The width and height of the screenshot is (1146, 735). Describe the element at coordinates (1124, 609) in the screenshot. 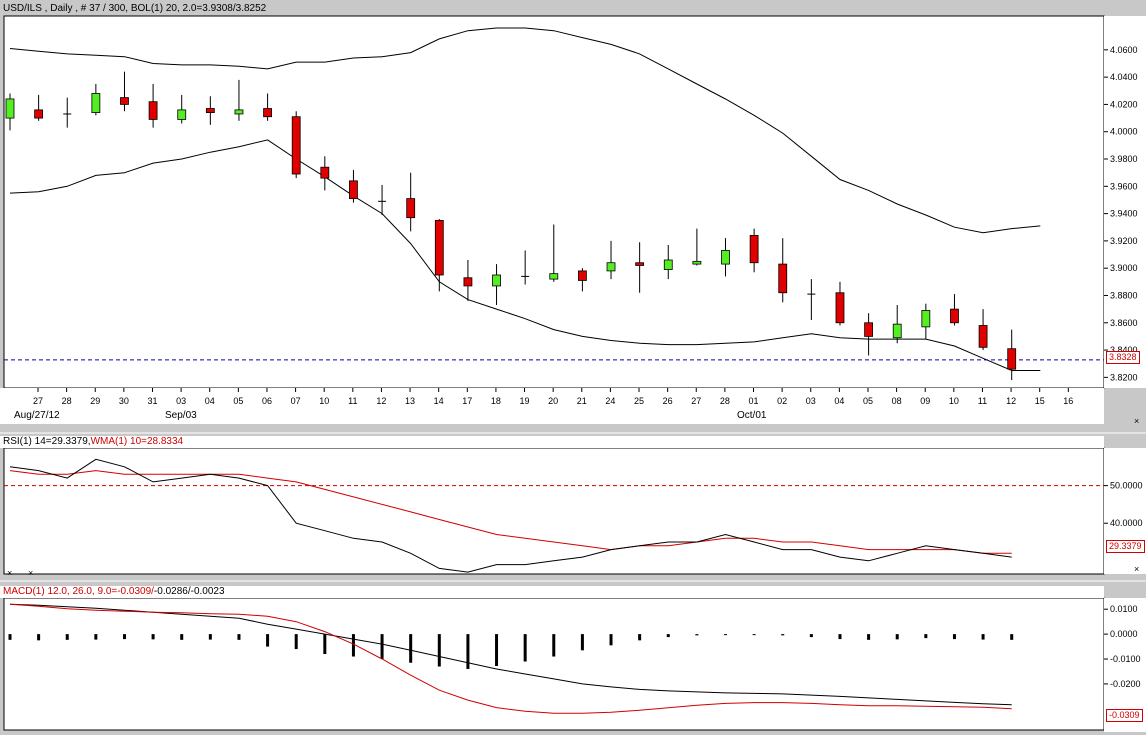

I see `macd-tick-label: 0.0100` at that location.